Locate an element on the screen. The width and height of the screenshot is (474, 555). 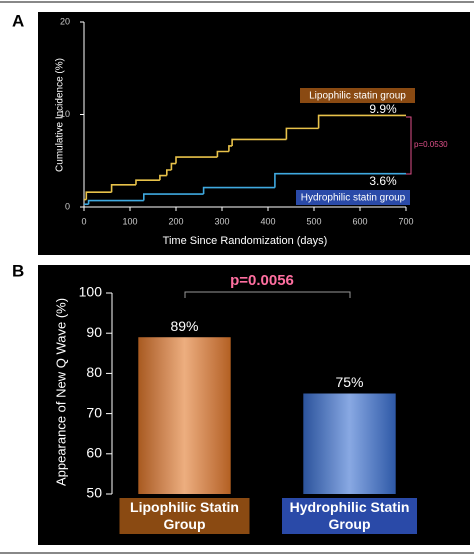
x-tick-label: 700 is located at coordinates (405, 221).